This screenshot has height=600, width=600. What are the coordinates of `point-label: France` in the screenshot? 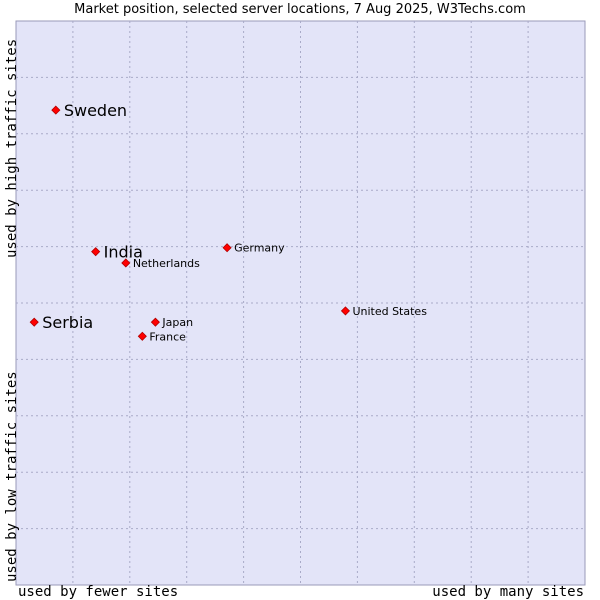 It's located at (167, 336).